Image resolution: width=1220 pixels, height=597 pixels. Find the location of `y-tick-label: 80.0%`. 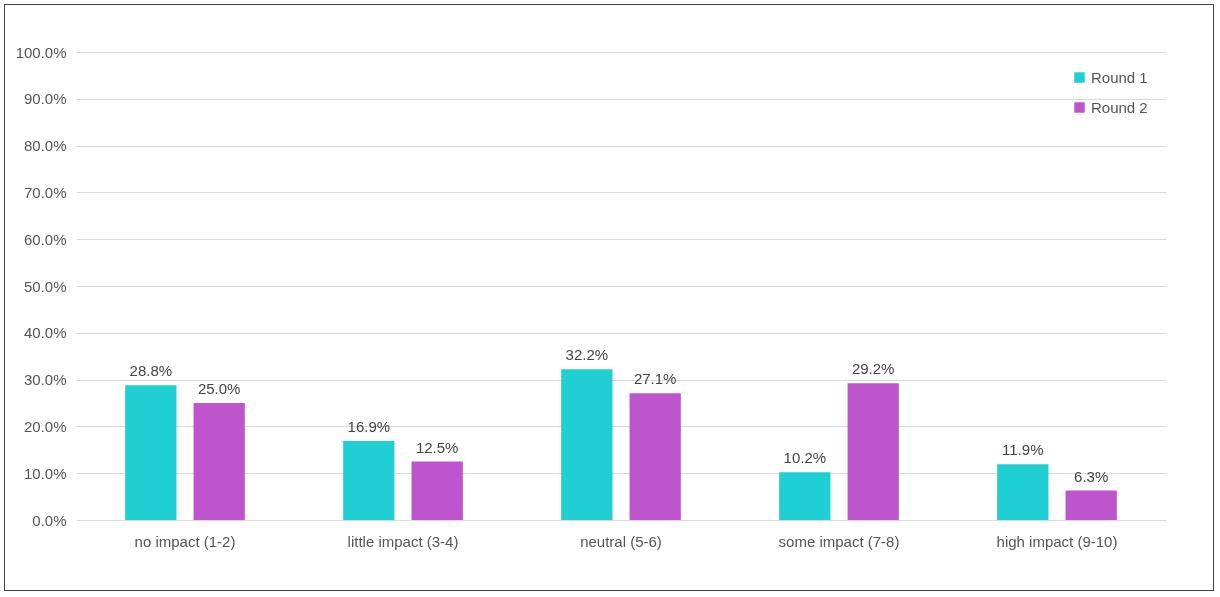

y-tick-label: 80.0% is located at coordinates (45, 146).